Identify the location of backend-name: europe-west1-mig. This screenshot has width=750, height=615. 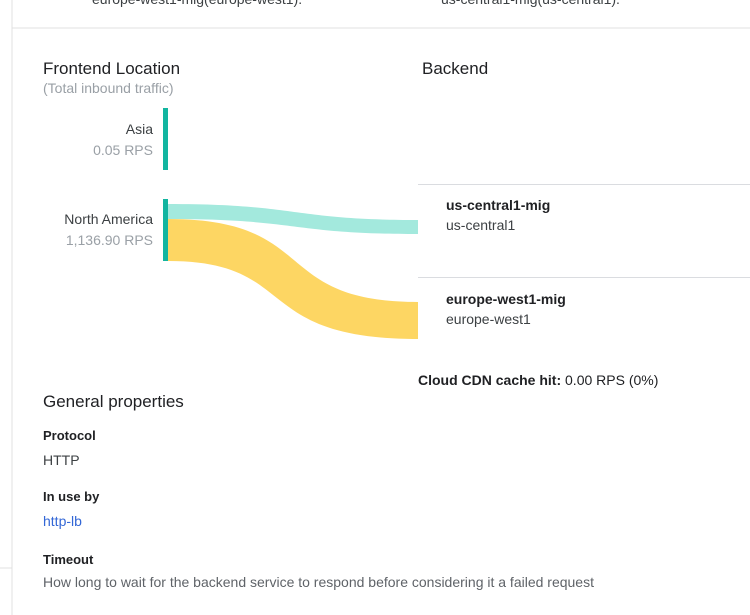
(506, 299).